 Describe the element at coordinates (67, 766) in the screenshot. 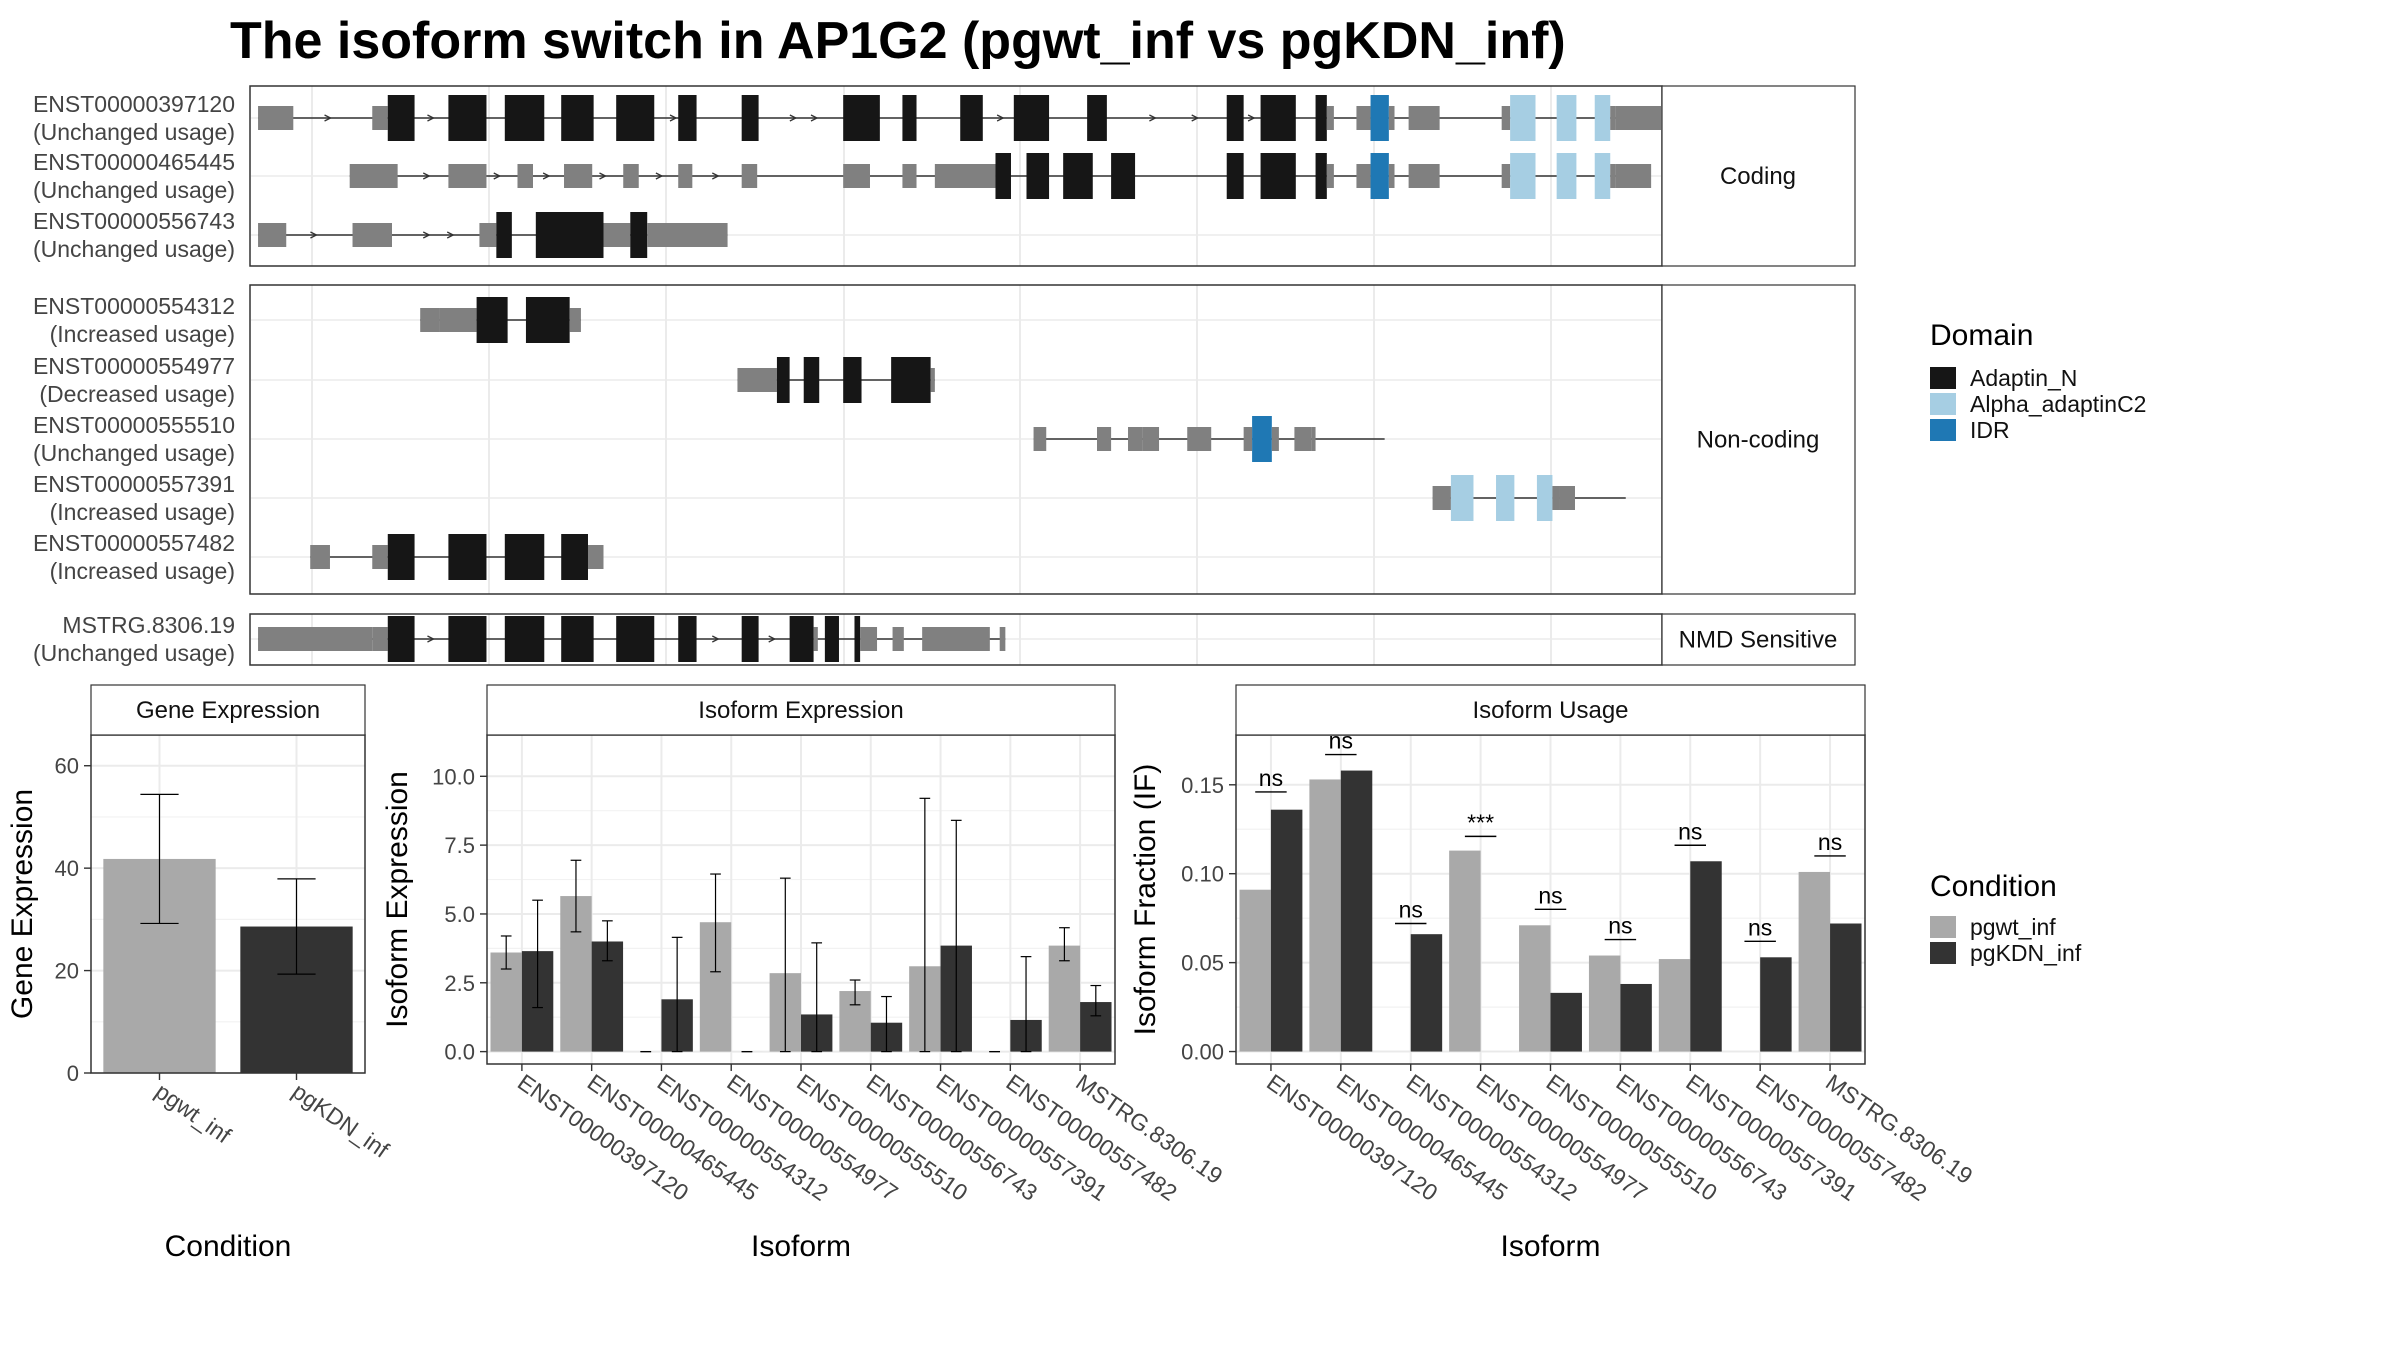

I see `y-tick-label: 60` at that location.